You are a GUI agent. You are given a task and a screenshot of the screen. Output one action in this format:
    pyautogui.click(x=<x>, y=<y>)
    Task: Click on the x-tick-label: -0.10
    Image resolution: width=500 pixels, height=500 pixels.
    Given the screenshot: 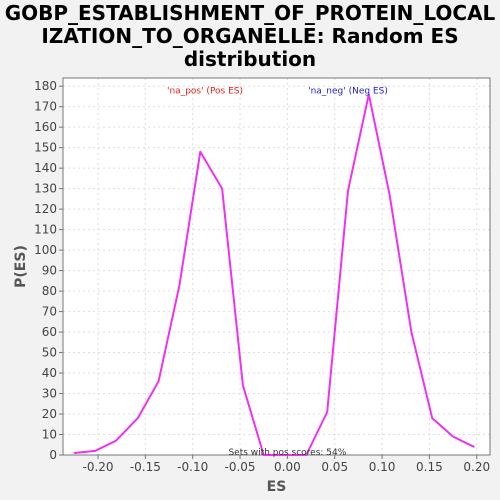 What is the action you would take?
    pyautogui.click(x=192, y=467)
    